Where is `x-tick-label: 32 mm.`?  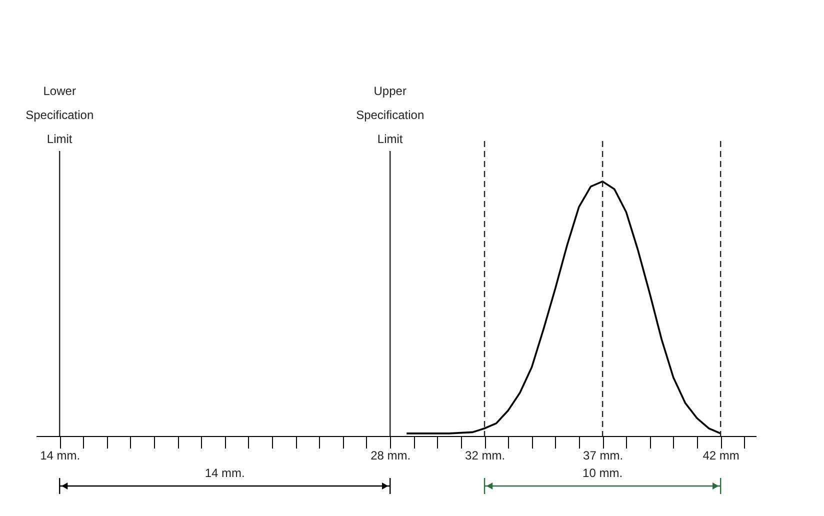 x-tick-label: 32 mm. is located at coordinates (485, 455).